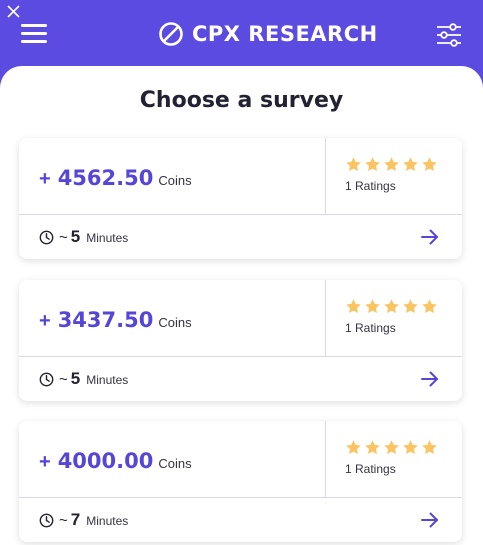  I want to click on filter-icon, so click(449, 35).